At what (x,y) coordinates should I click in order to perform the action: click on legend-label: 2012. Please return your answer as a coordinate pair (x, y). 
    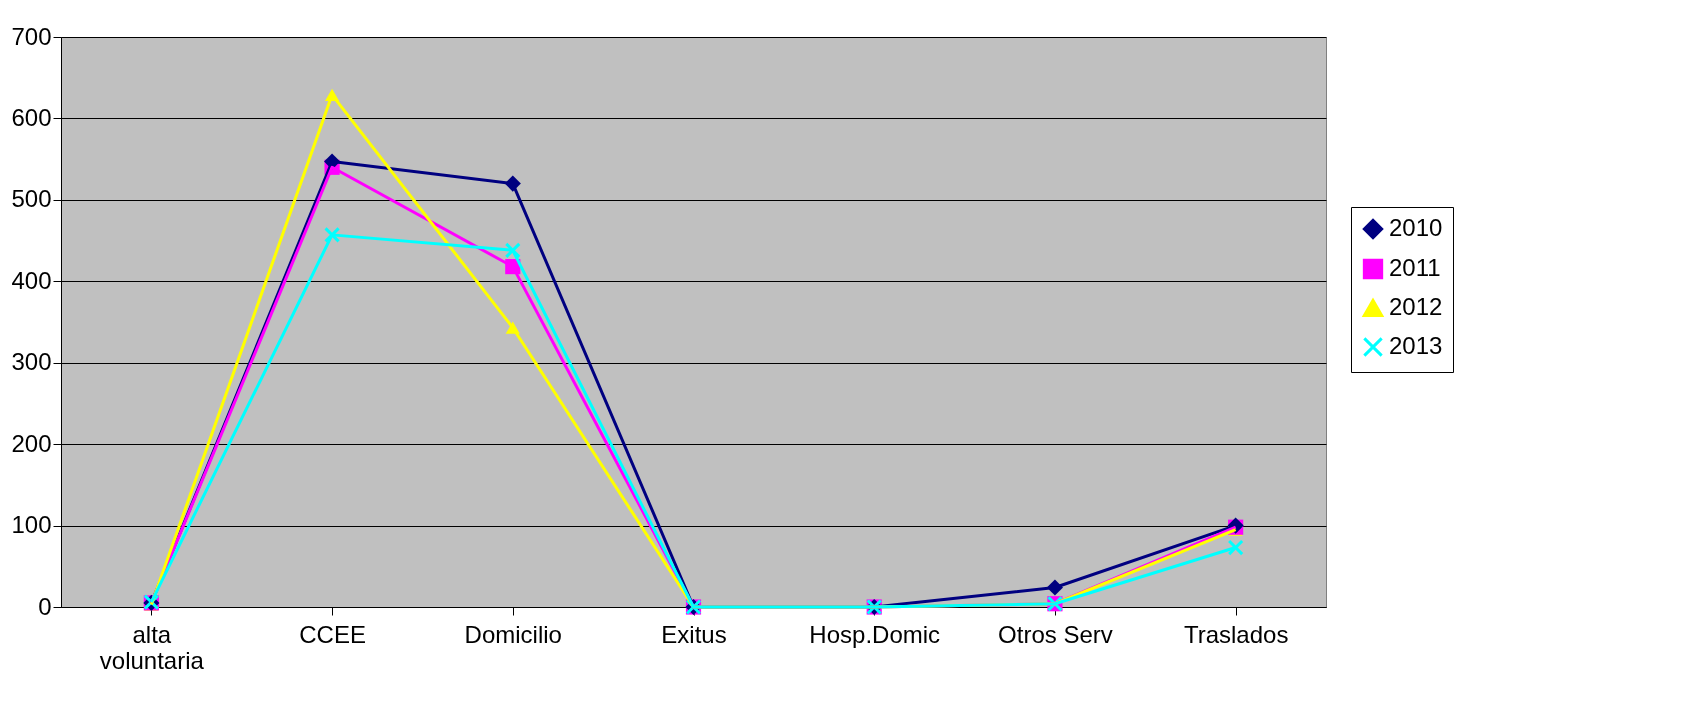
    Looking at the image, I should click on (1416, 306).